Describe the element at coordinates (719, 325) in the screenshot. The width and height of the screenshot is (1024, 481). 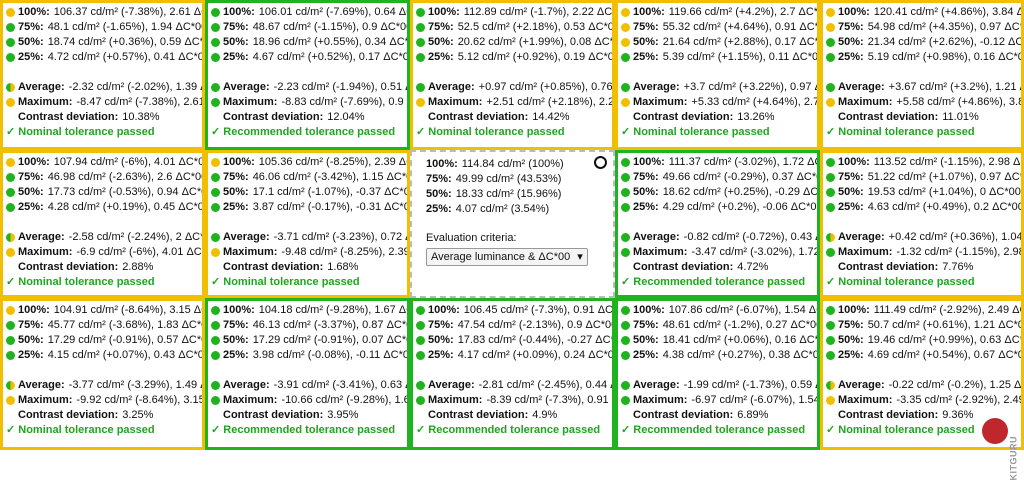
I see `measurement-row: 75%: 48.61 cd/m² (-1.2%), 0.27 ΔC*00` at that location.